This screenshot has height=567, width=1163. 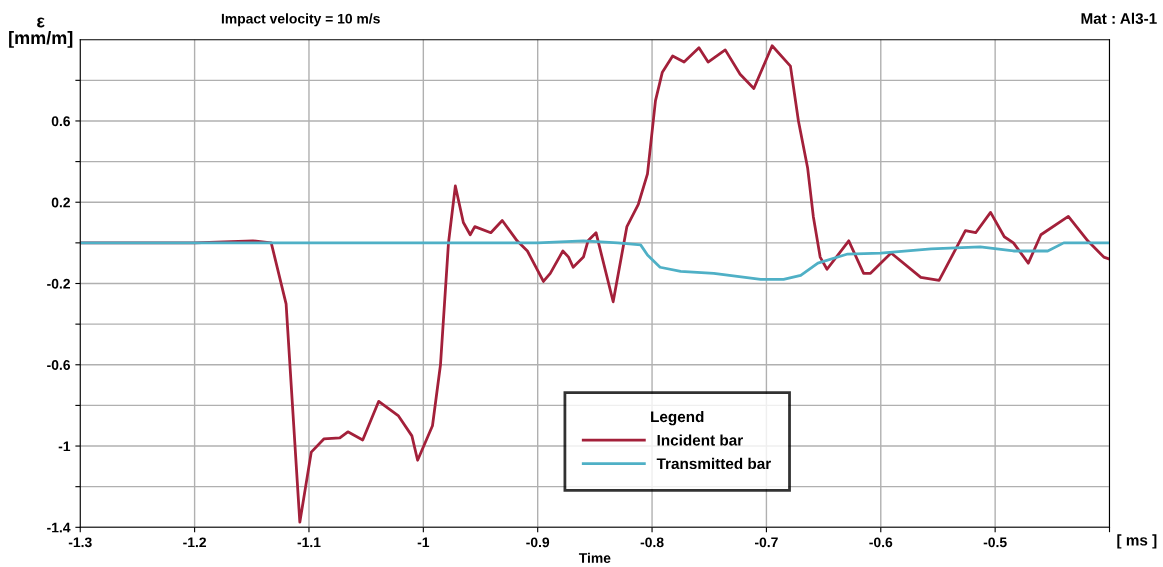 I want to click on x-tick-label: -1, so click(x=423, y=542).